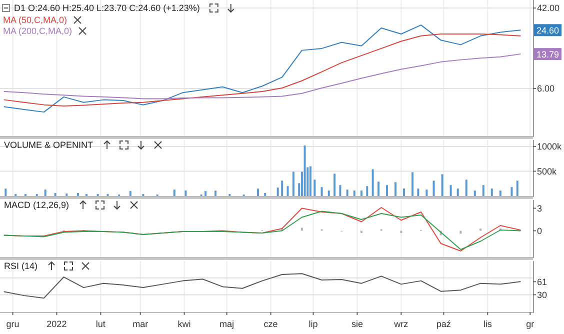 This screenshot has height=334, width=564. What do you see at coordinates (542, 281) in the screenshot?
I see `y-tick-label: 61` at bounding box center [542, 281].